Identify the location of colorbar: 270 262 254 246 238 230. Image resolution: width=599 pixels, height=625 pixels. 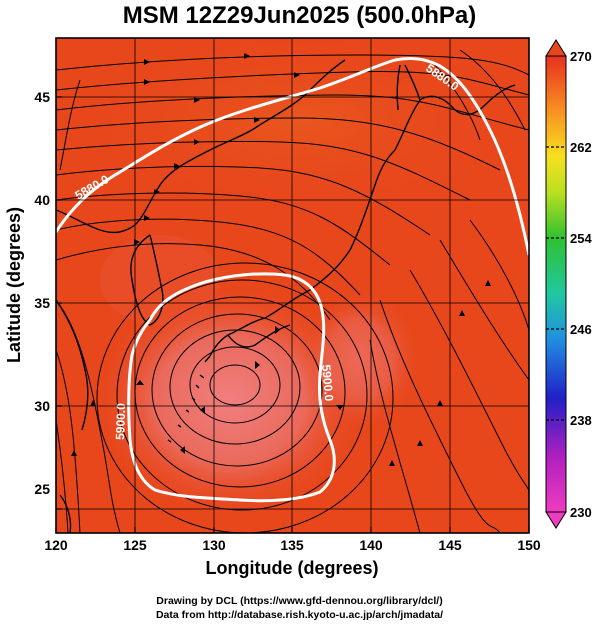
(568, 284).